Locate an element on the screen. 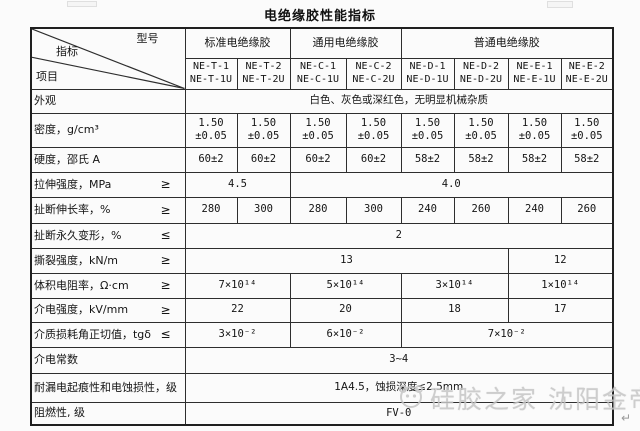 The height and width of the screenshot is (431, 640). row-label: 密度，g/cm³ is located at coordinates (66, 130).